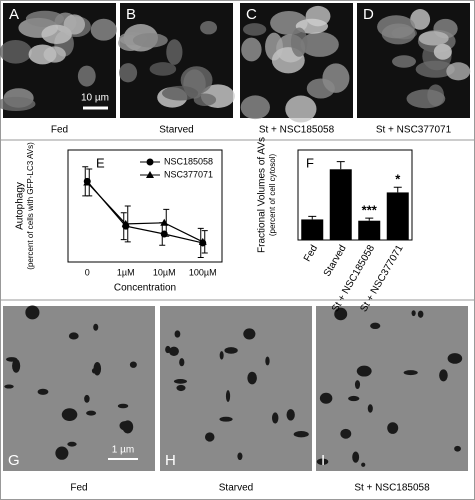  I want to click on panel-letter: E, so click(100, 162).